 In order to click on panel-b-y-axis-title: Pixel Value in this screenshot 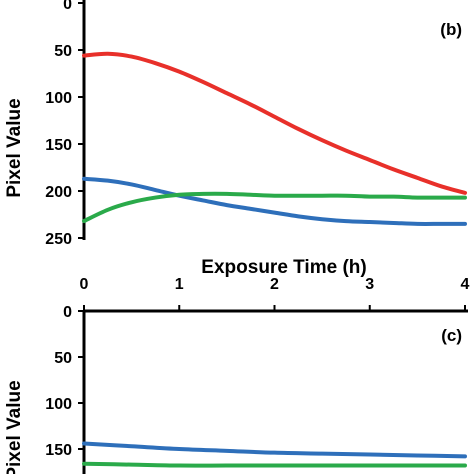, I will do `click(14, 147)`.